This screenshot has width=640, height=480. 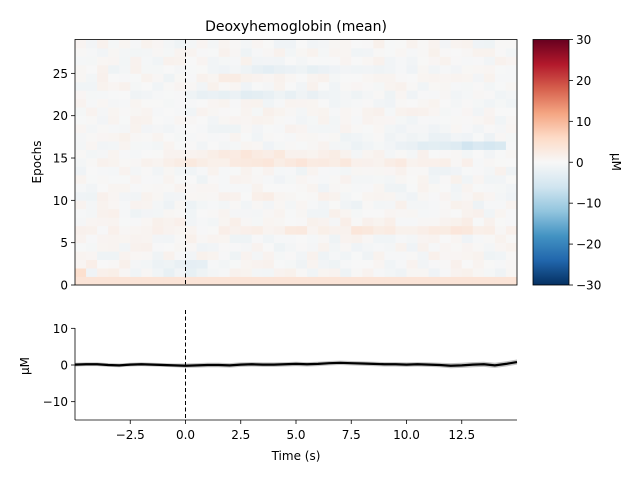 I want to click on evoked-x-tick-label: 12.5, so click(x=461, y=435).